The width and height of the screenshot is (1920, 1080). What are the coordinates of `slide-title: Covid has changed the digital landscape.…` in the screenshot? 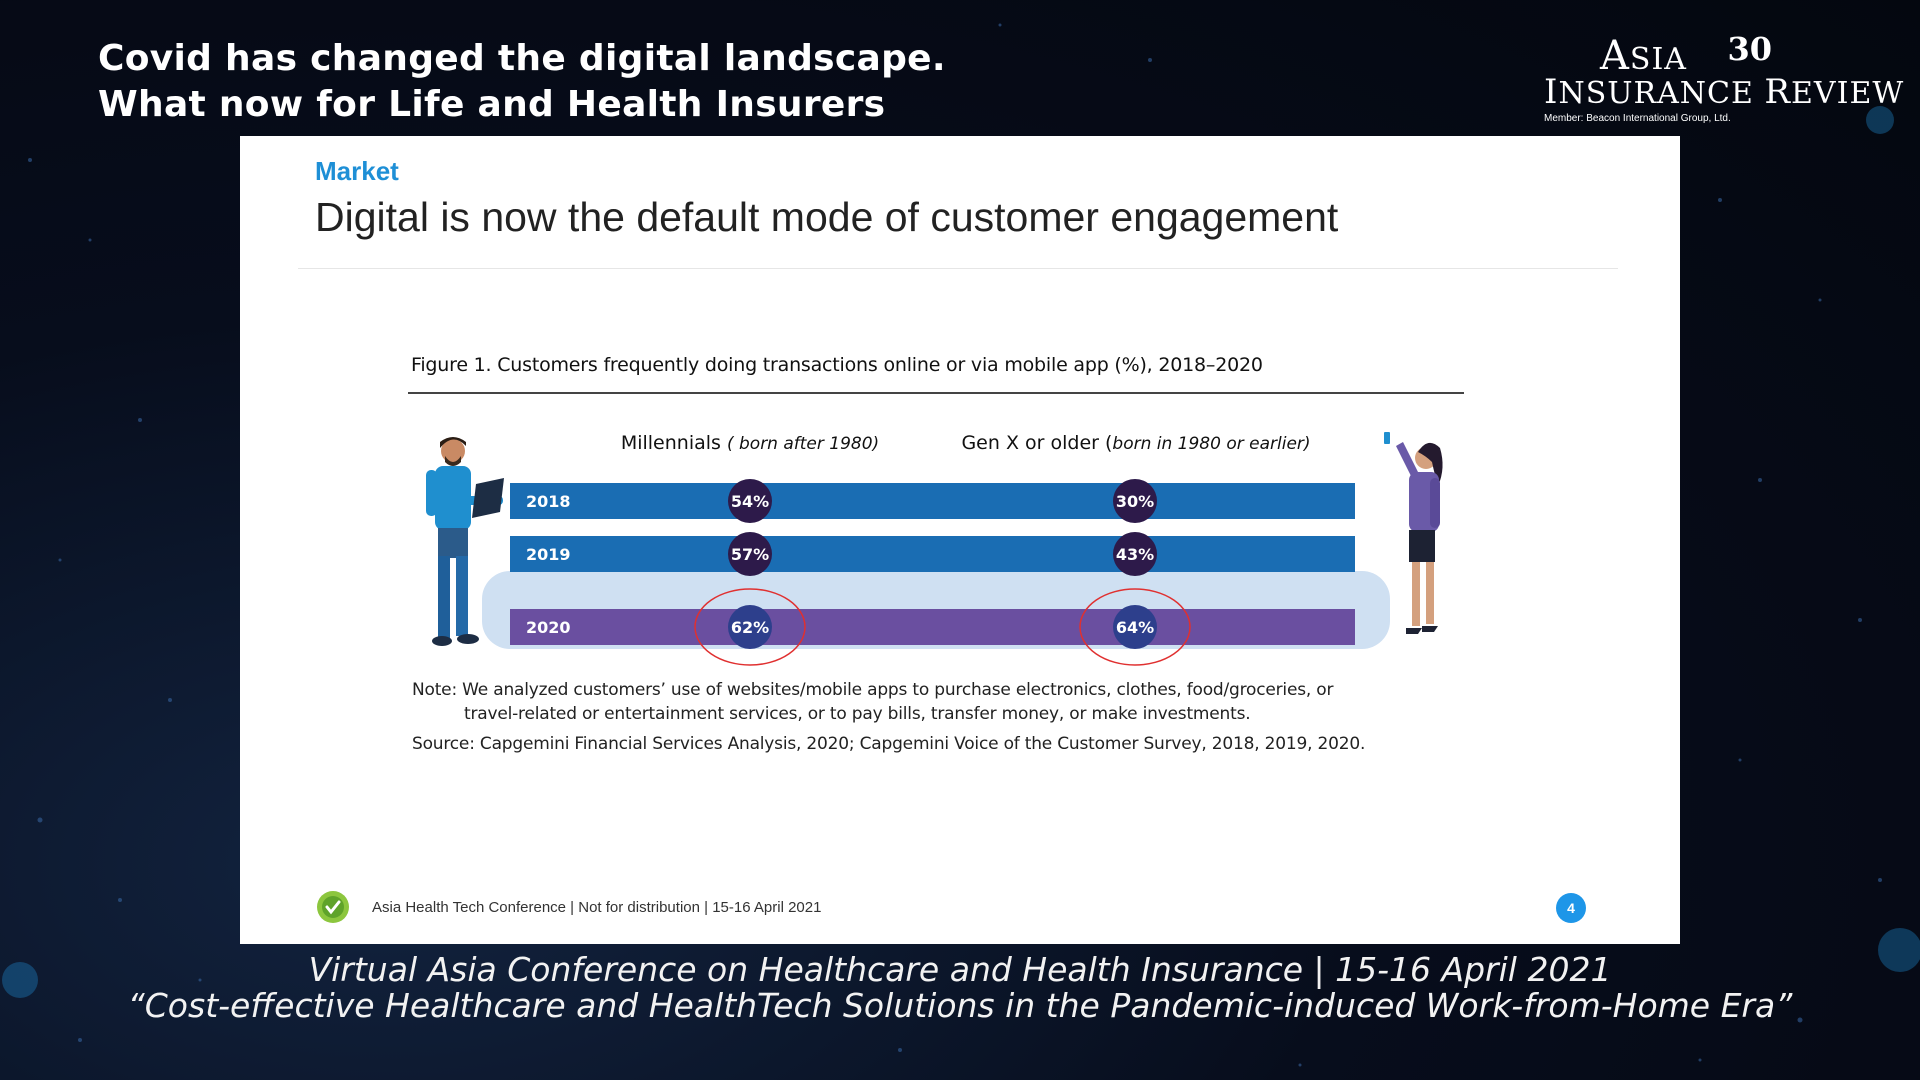 It's located at (522, 82).